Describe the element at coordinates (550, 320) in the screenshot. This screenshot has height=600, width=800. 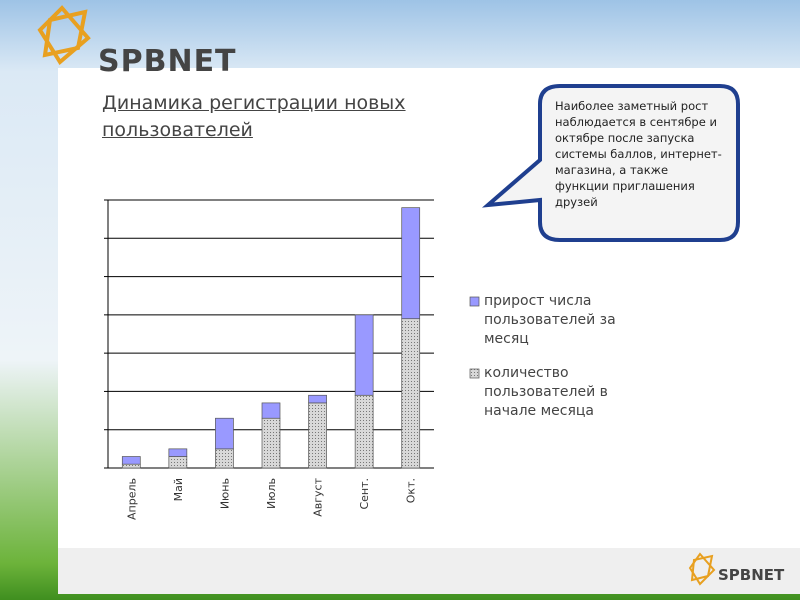
I see `legend-label: прирост числа пользователей за месяц` at that location.